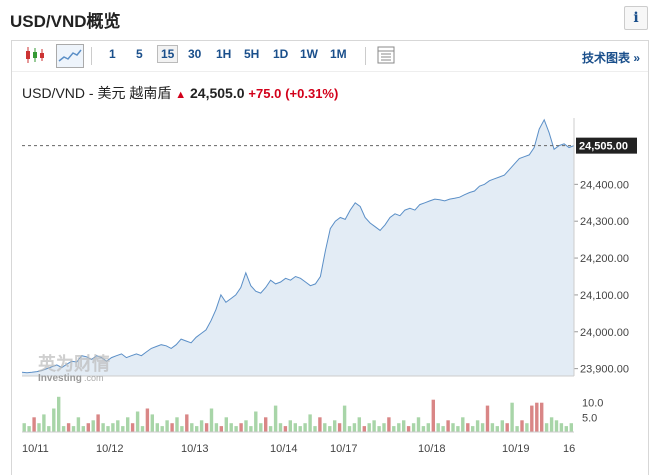  I want to click on price-change: +75.0, so click(265, 93).